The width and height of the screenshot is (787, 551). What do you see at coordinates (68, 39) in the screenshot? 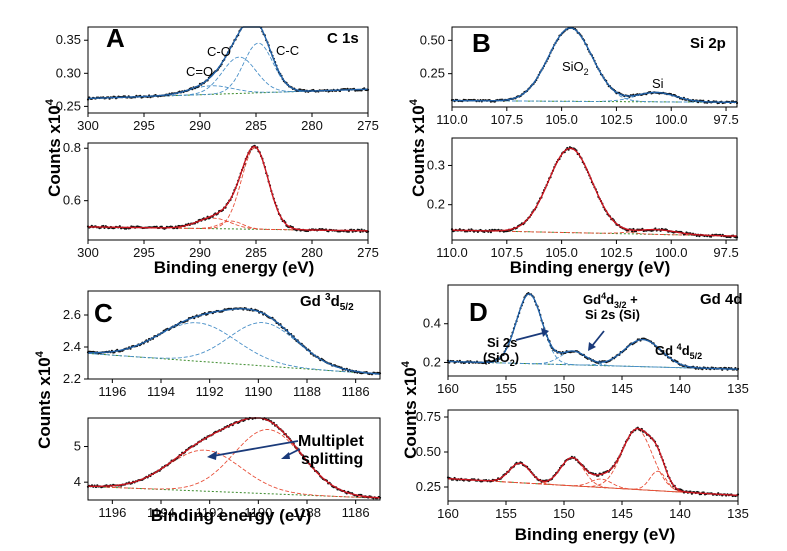
I see `y-tick-label: 0.35` at bounding box center [68, 39].